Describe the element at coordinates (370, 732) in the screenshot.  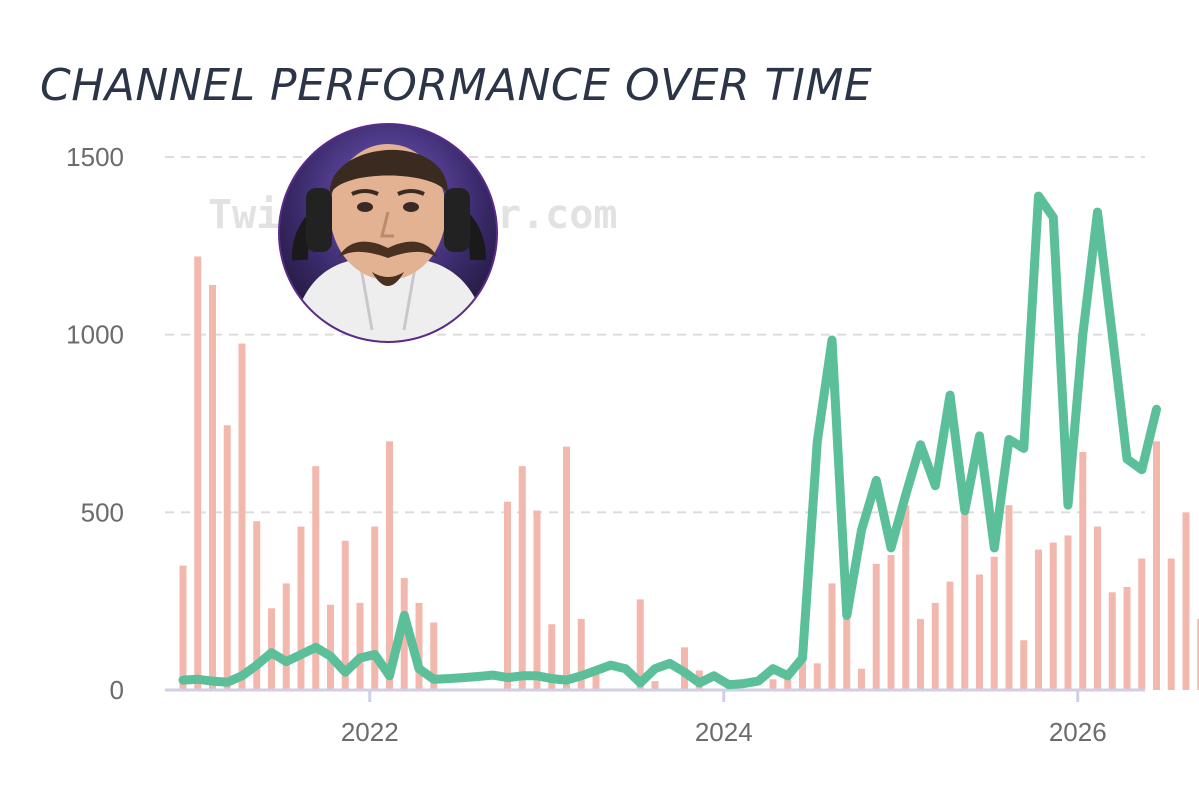
I see `x-tick-label: 2022` at that location.